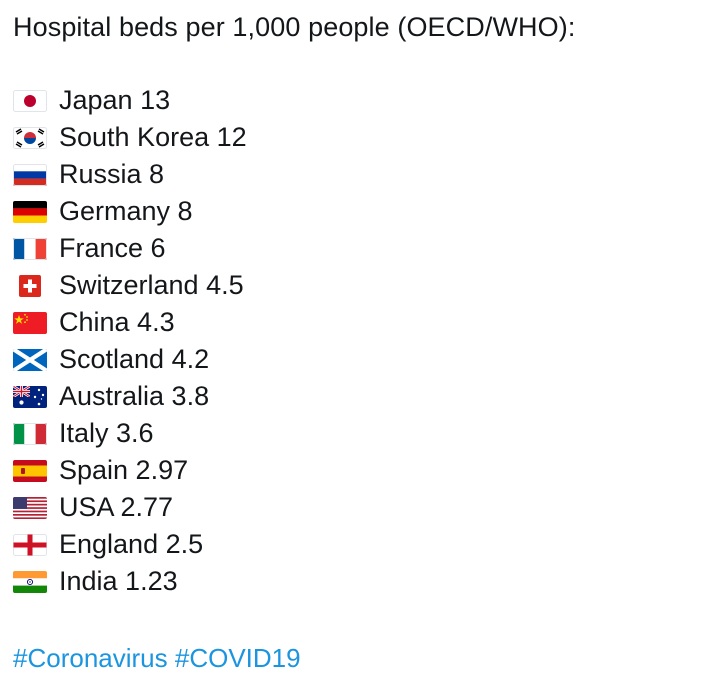 The height and width of the screenshot is (690, 711). What do you see at coordinates (358, 658) in the screenshot?
I see `hashtags: #Coronavirus #COVID19` at bounding box center [358, 658].